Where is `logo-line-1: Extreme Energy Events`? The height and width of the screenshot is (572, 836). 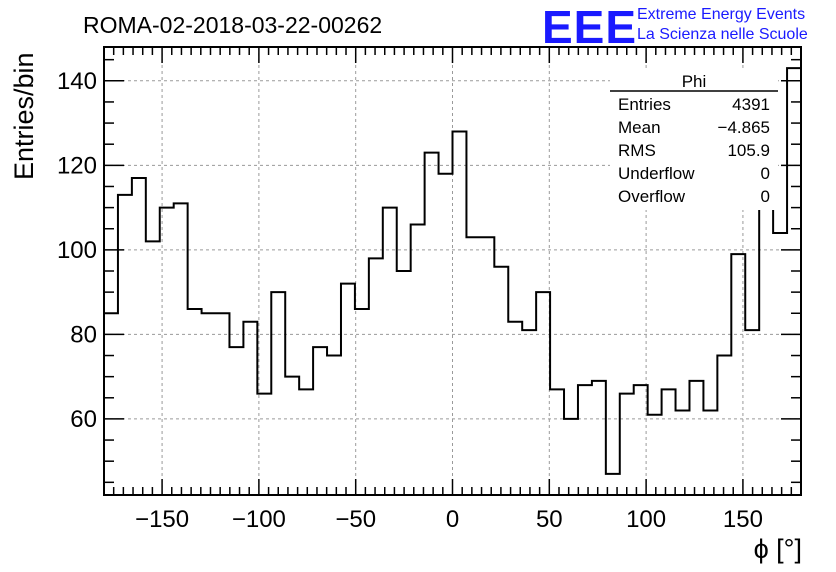
logo-line-1: Extreme Energy Events is located at coordinates (721, 14).